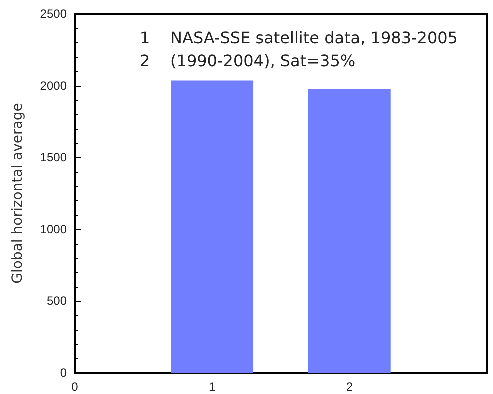 The height and width of the screenshot is (394, 493). I want to click on x-tick-label: 1, so click(212, 387).